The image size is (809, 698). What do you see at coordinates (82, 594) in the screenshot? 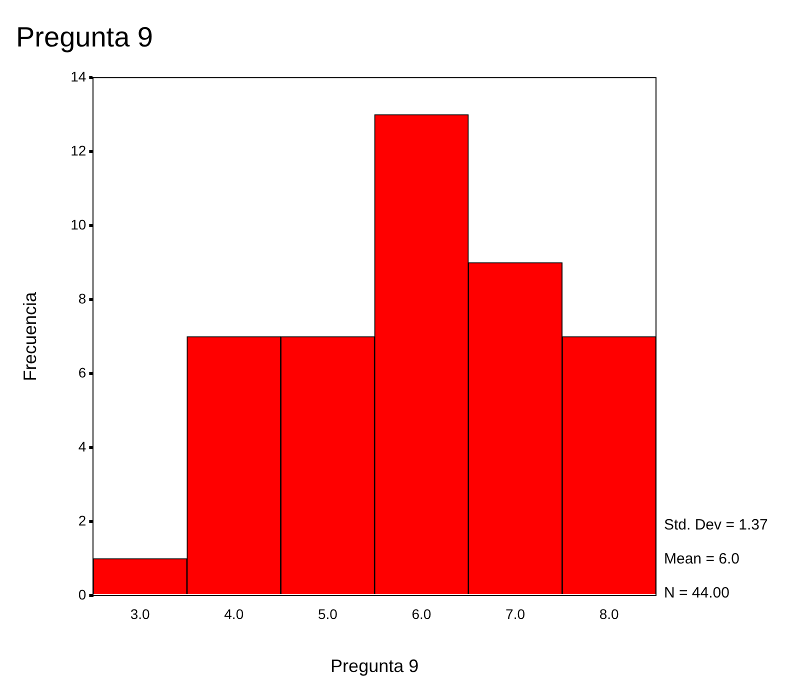
I see `y-tick-label: 0` at bounding box center [82, 594].